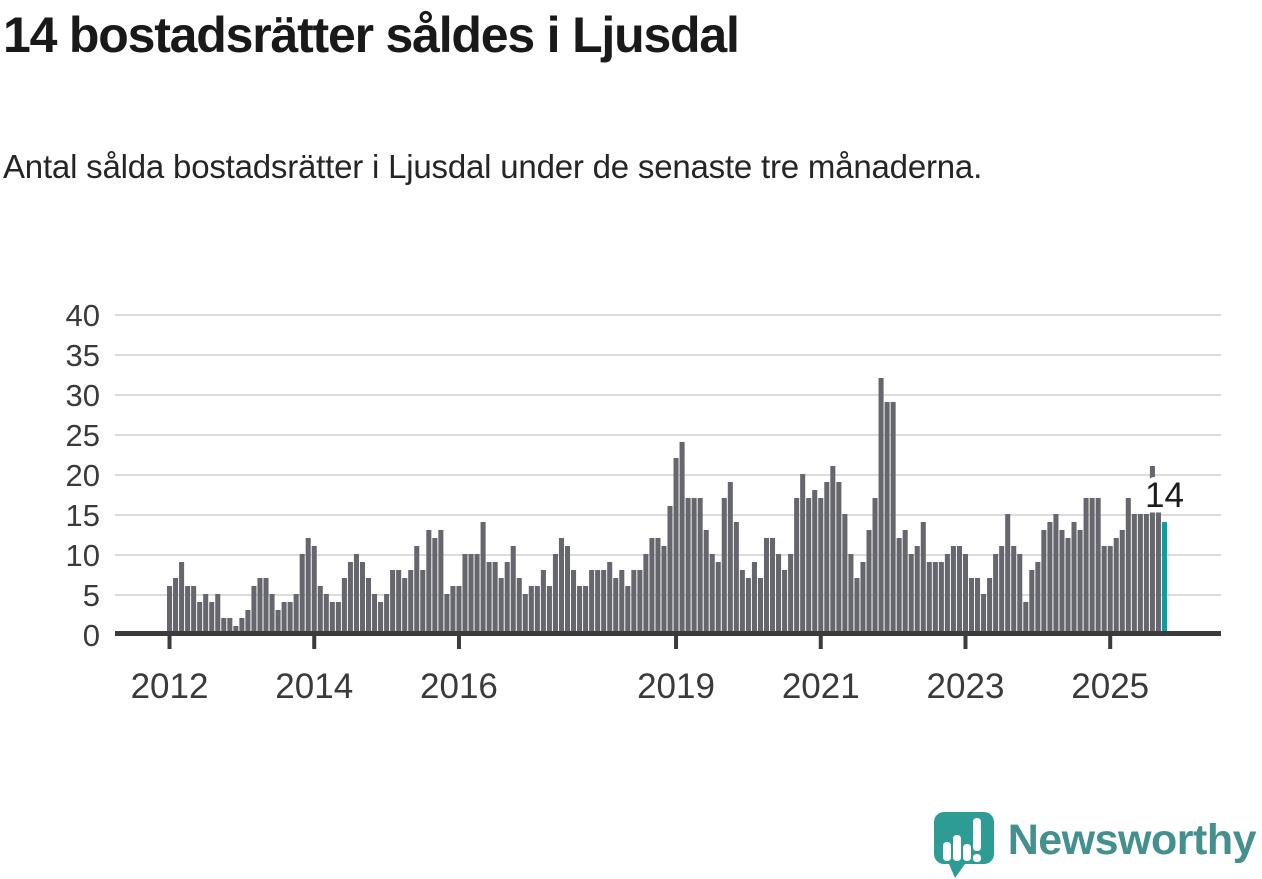  Describe the element at coordinates (820, 641) in the screenshot. I see `x-tick-2021` at that location.